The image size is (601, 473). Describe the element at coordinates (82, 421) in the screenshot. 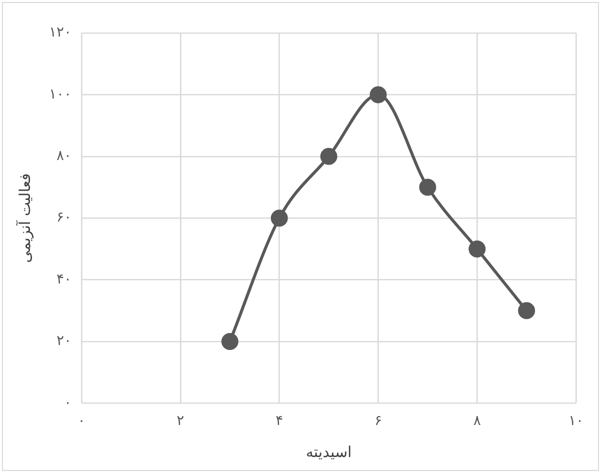

I see `x-tick-label: ۰` at that location.